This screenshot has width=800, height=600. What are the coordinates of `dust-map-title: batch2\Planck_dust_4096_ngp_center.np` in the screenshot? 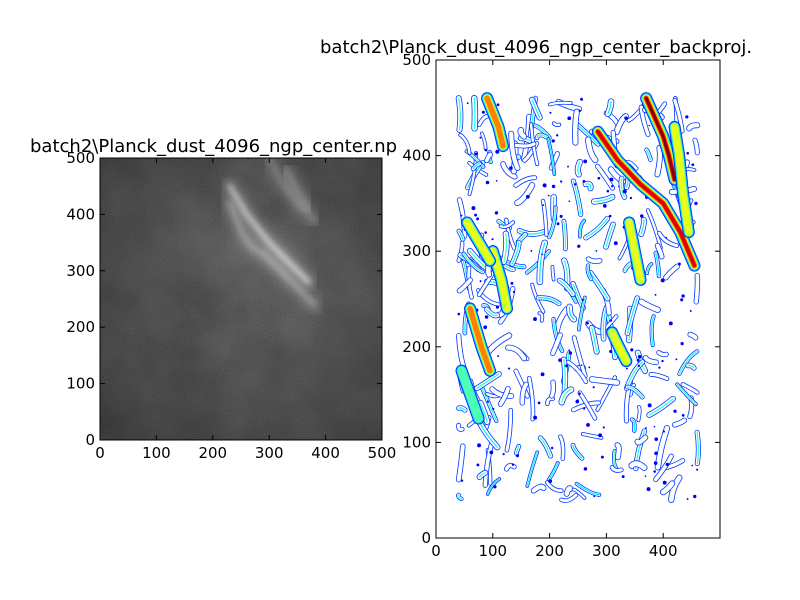 It's located at (213, 146).